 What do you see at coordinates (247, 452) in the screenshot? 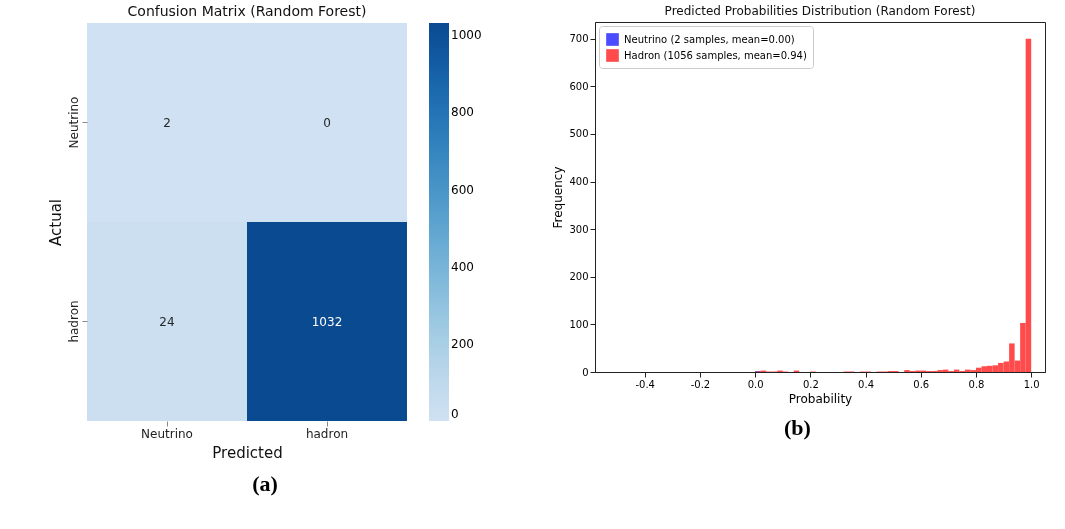
I see `x-axis-title: Predicted` at bounding box center [247, 452].